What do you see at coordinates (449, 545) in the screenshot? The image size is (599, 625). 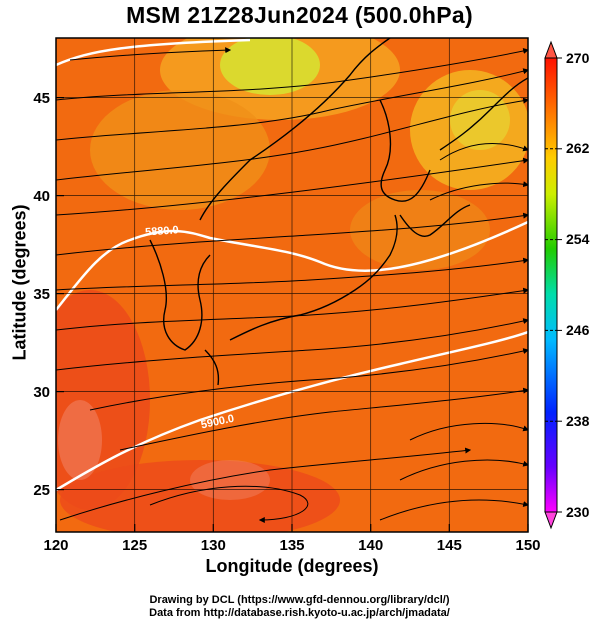 I see `x-tick-label: 145` at bounding box center [449, 545].